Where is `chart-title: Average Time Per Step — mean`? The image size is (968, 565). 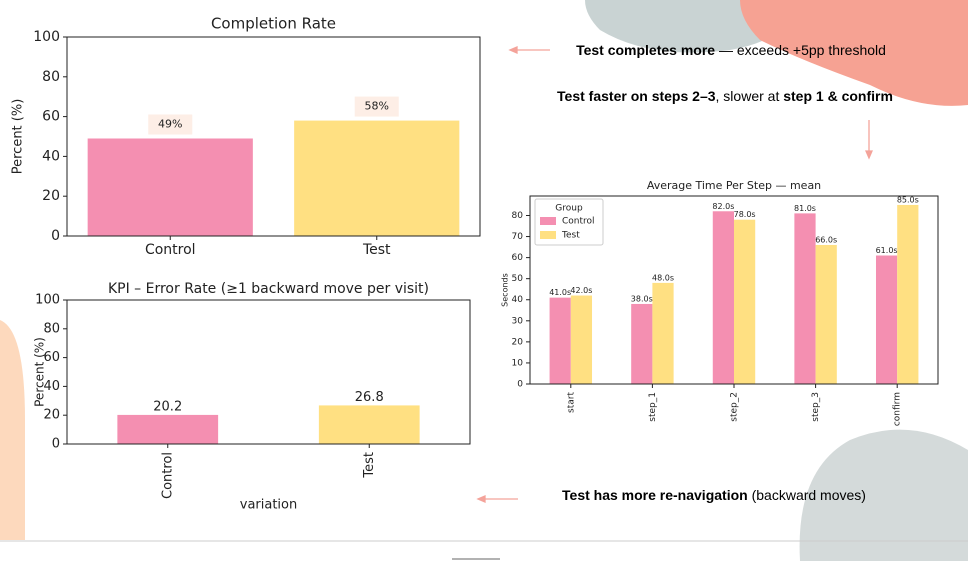
chart-title: Average Time Per Step — mean is located at coordinates (734, 185).